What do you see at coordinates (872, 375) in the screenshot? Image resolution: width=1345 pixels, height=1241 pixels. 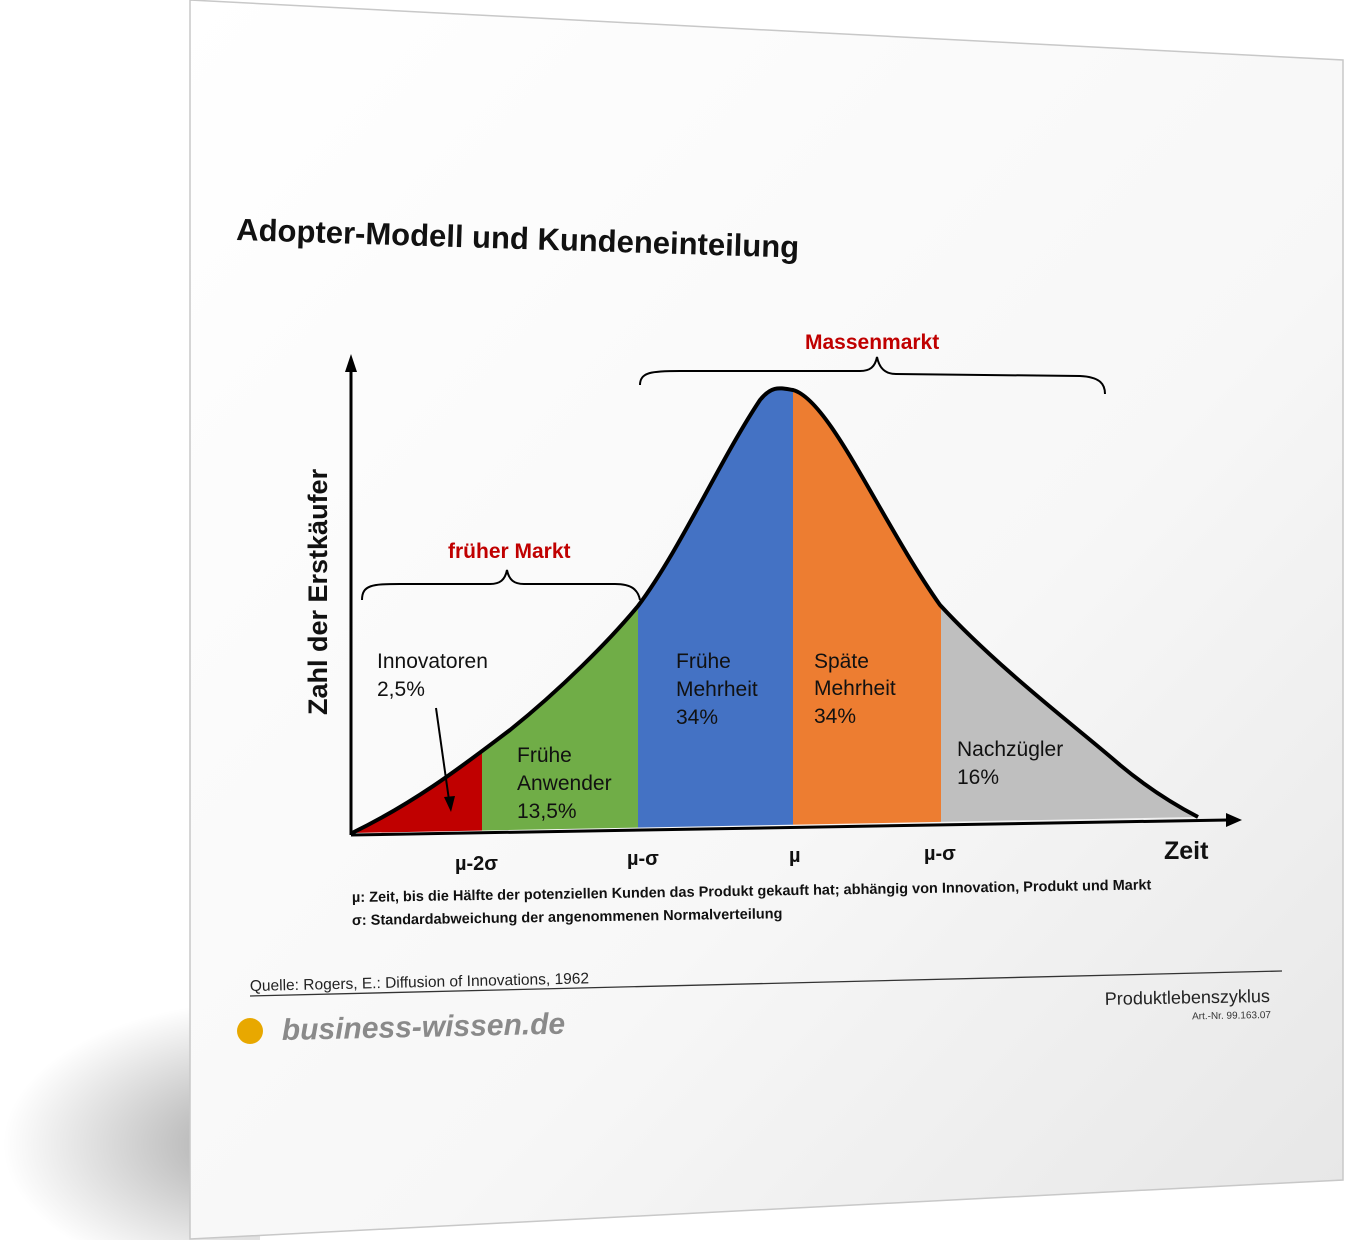 I see `brace-massenmarkt` at bounding box center [872, 375].